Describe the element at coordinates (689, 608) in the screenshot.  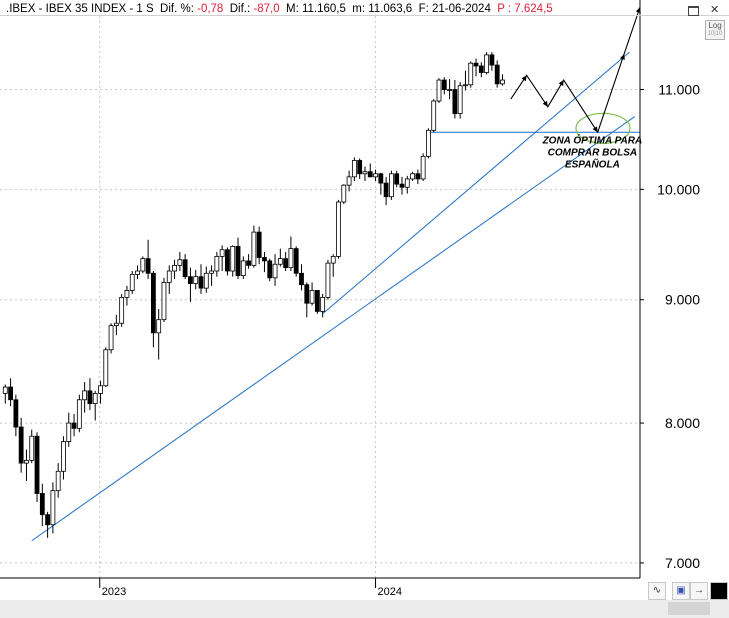
I see `scrollbar-thumb` at that location.